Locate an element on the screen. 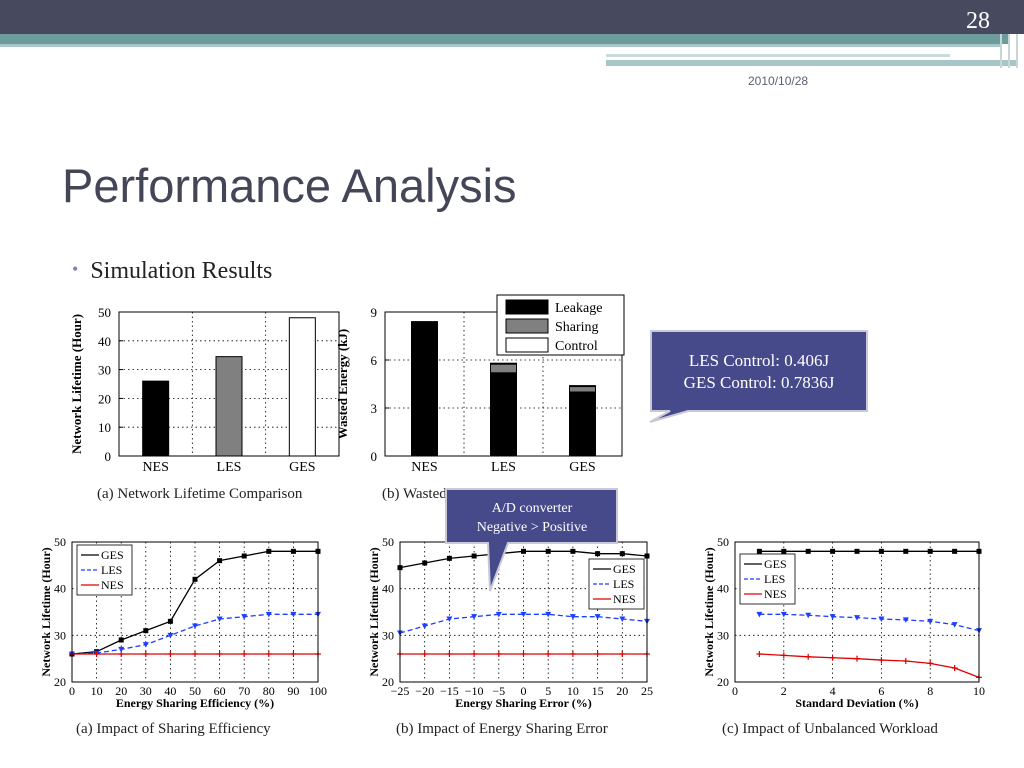 The height and width of the screenshot is (768, 1024). x-tick-label: 10 is located at coordinates (97, 691).